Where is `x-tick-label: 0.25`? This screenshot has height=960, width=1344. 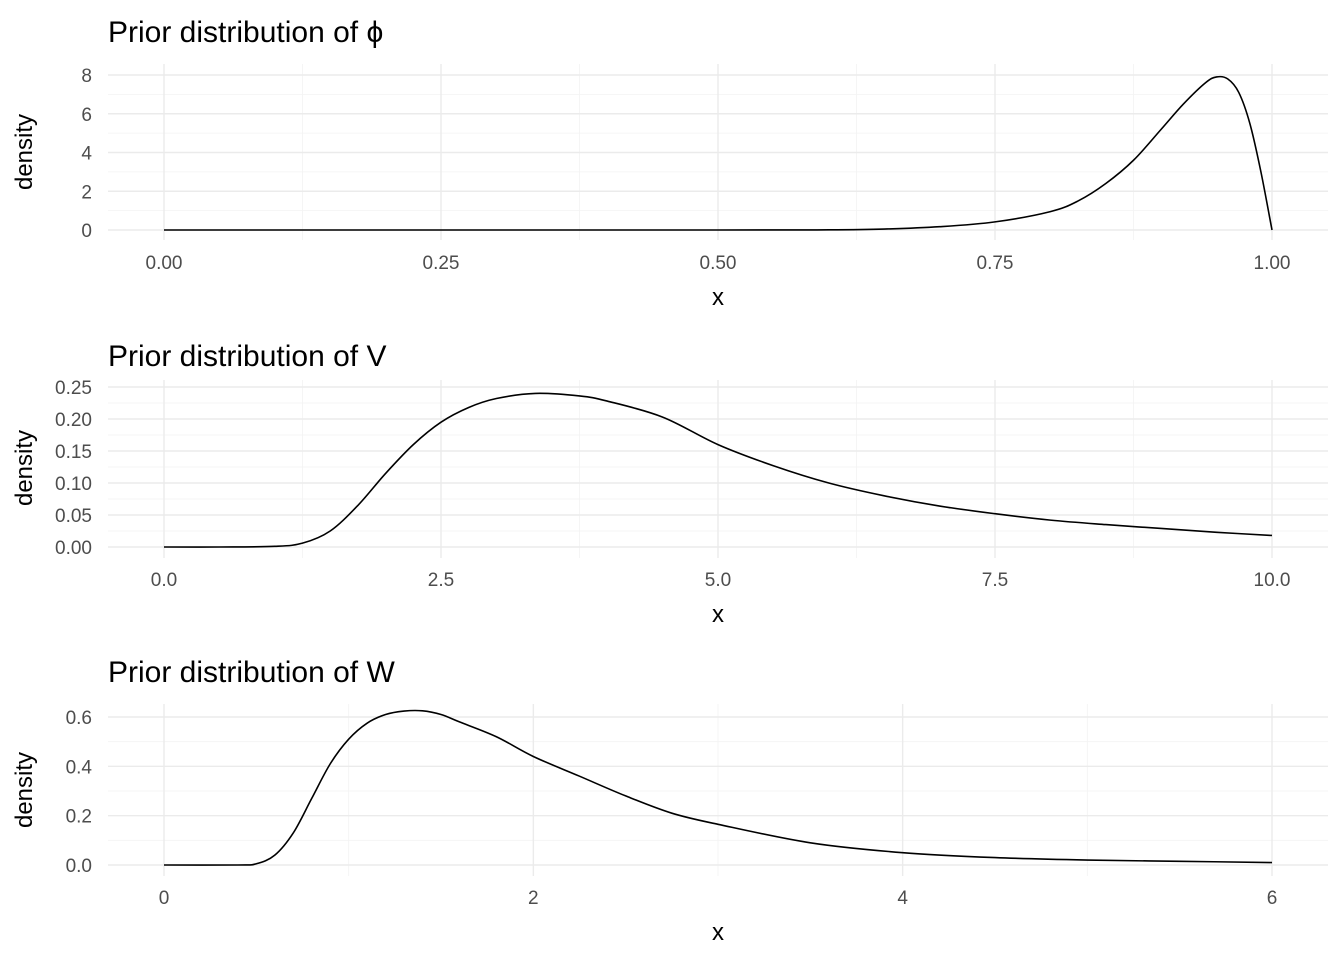 x-tick-label: 0.25 is located at coordinates (441, 263).